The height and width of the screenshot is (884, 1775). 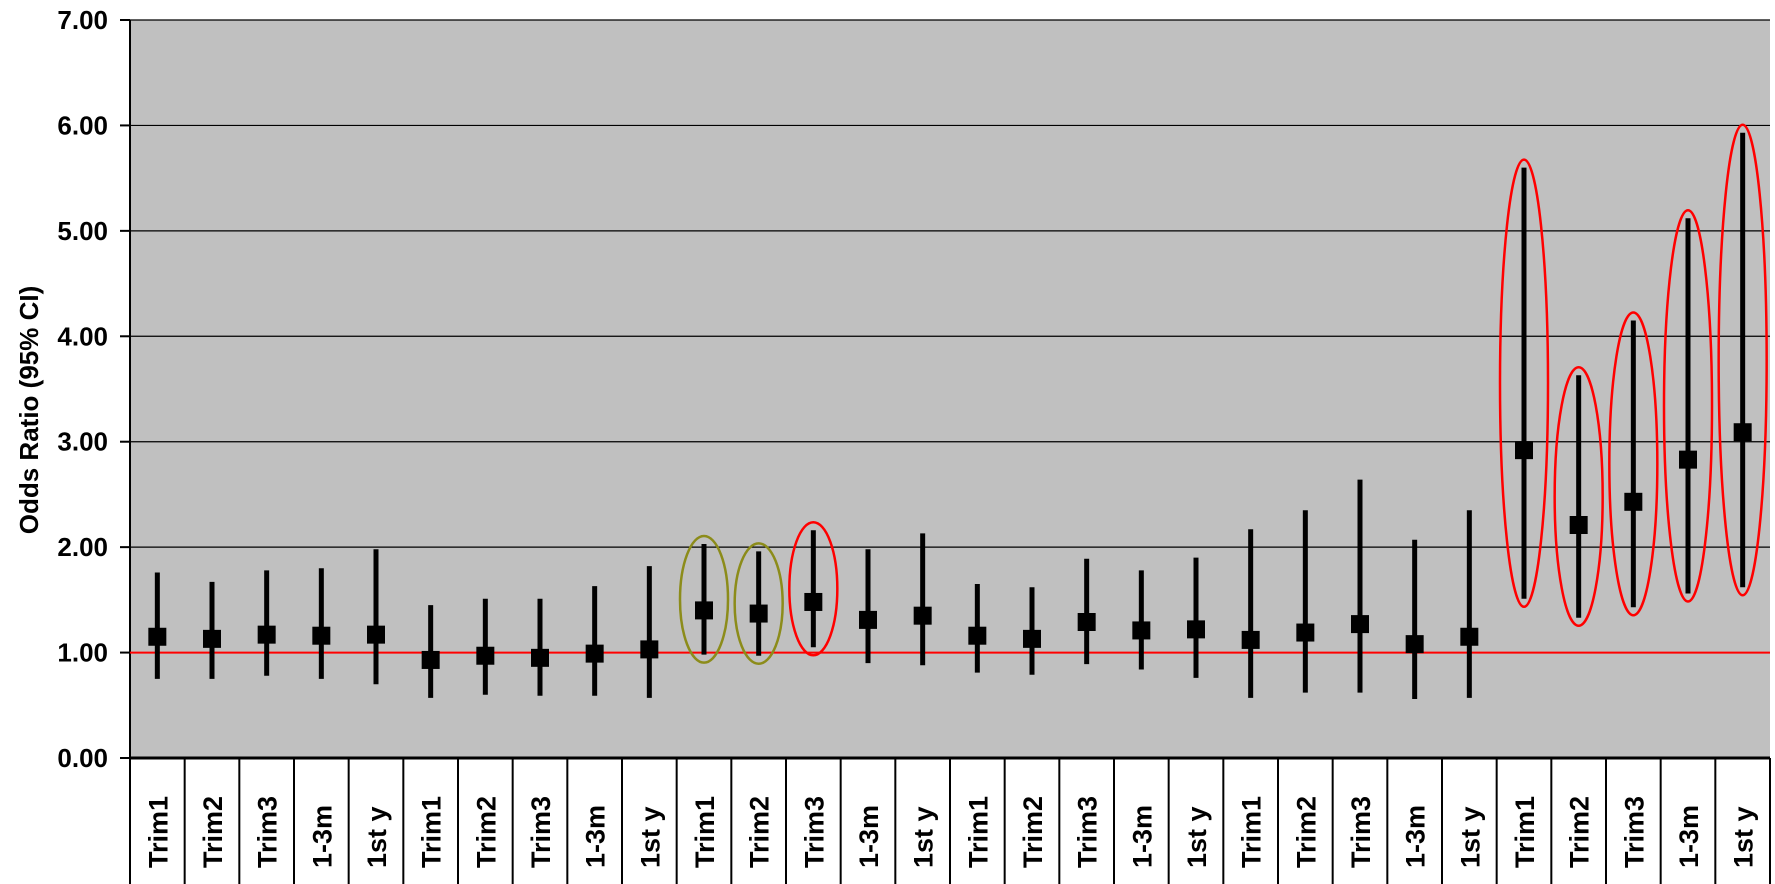 I want to click on y-tick-label: 1.00, so click(x=82, y=653).